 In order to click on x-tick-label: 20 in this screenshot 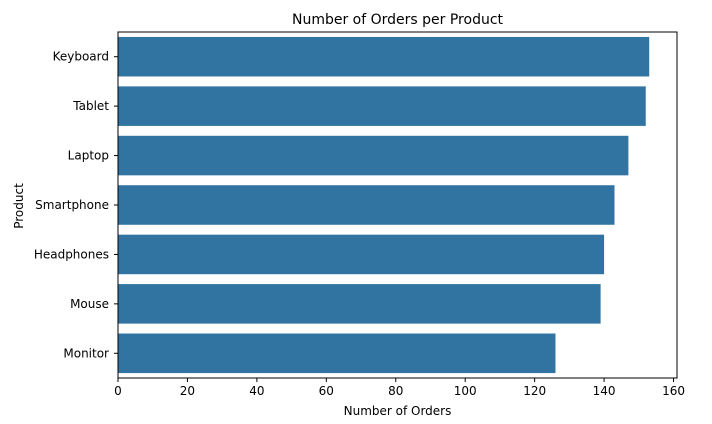, I will do `click(187, 391)`.